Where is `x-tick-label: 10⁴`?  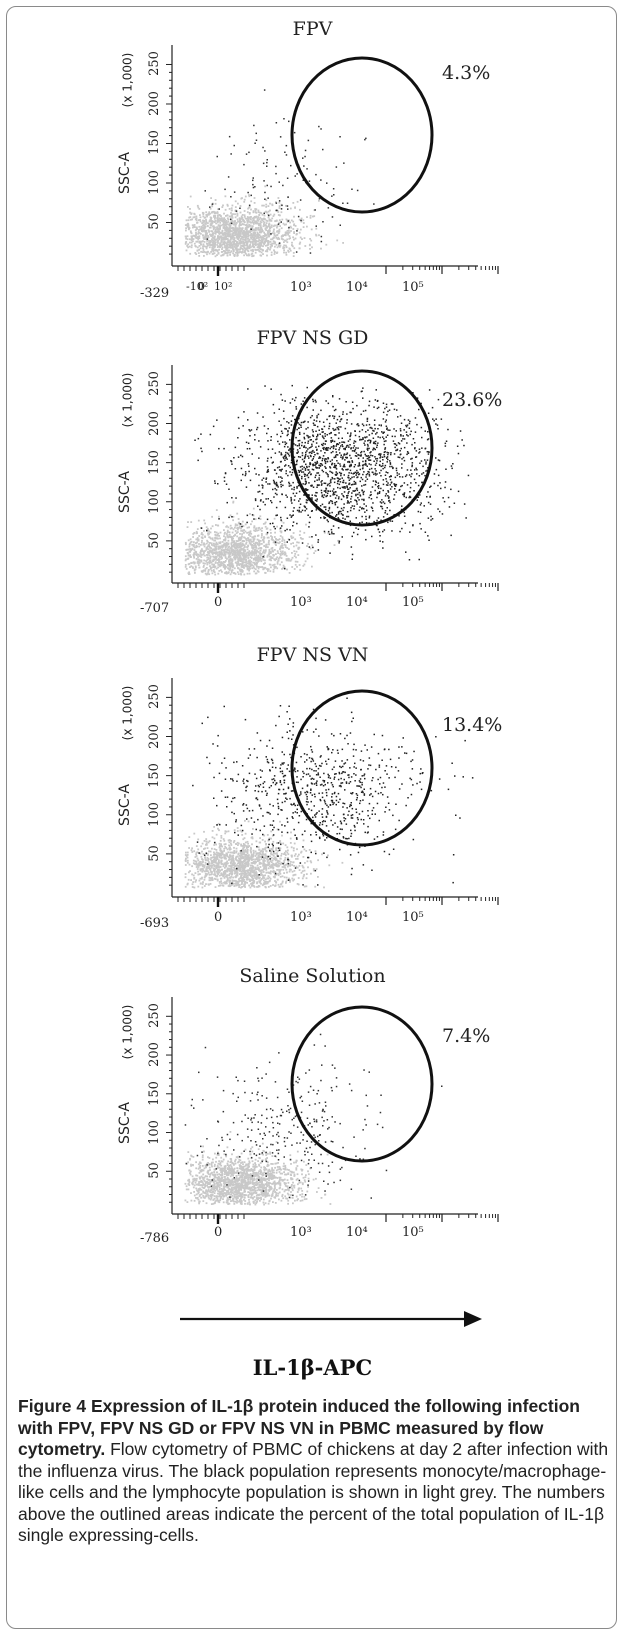
x-tick-label: 10⁴ is located at coordinates (357, 287).